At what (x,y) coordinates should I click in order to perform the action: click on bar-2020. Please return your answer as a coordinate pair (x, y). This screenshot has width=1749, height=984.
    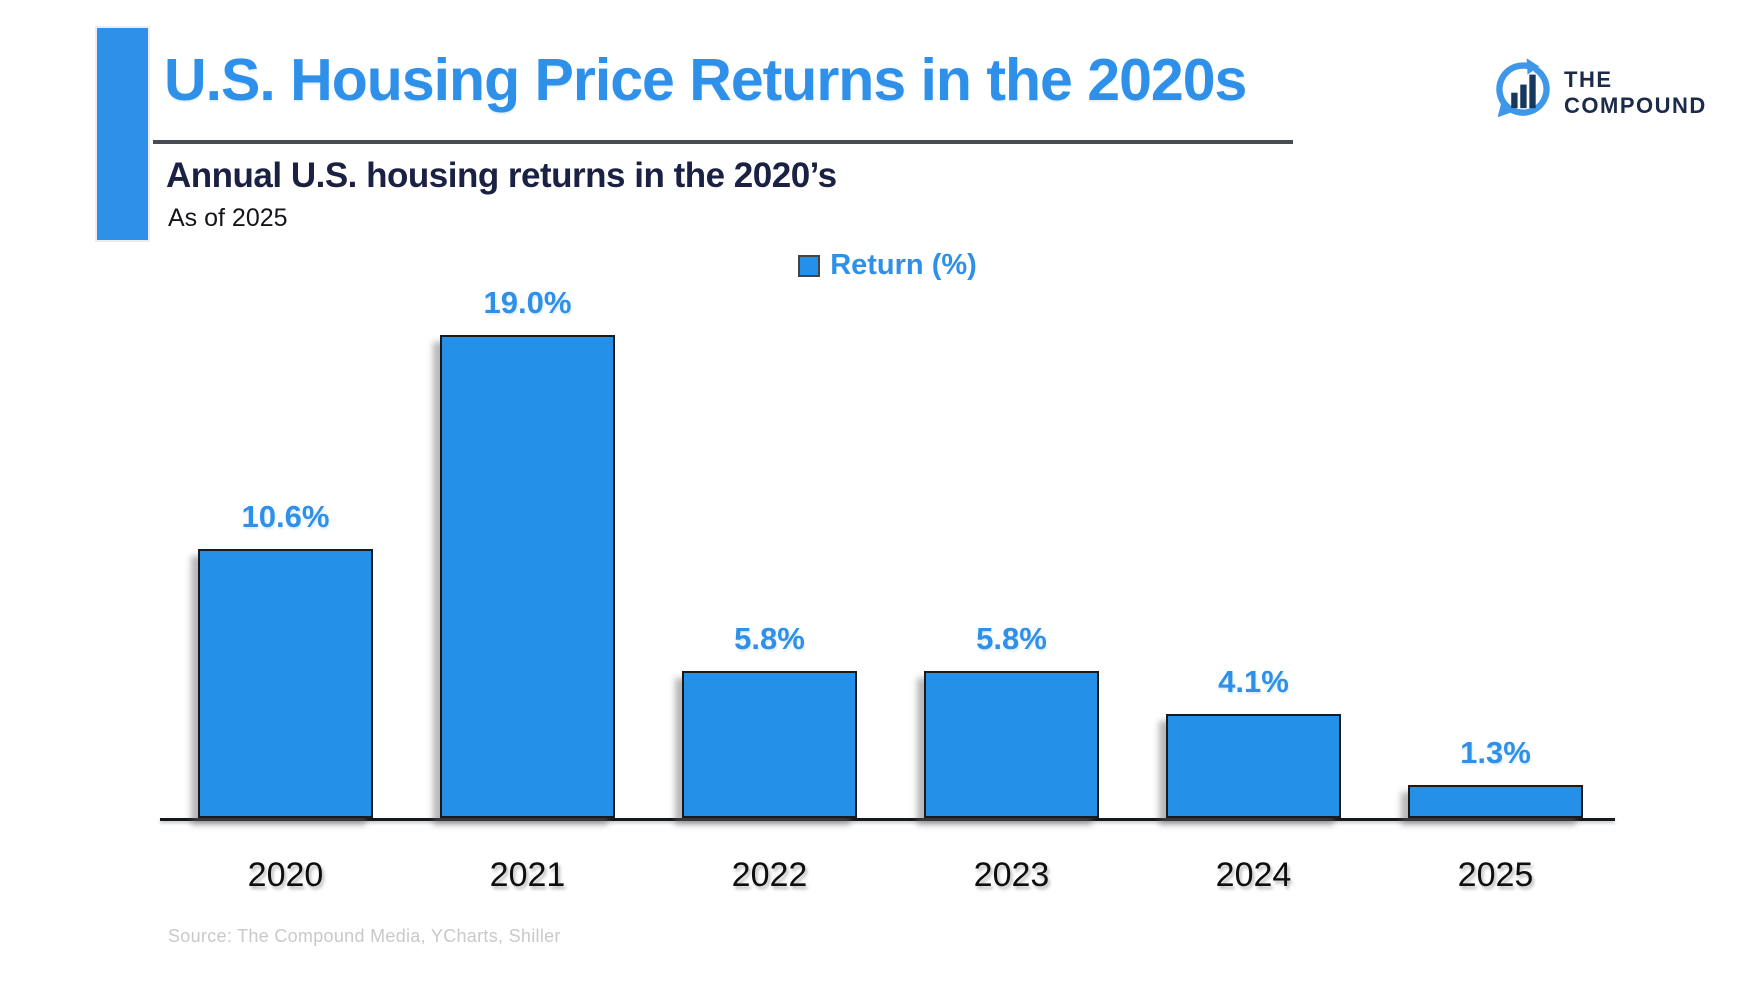
    Looking at the image, I should click on (285, 683).